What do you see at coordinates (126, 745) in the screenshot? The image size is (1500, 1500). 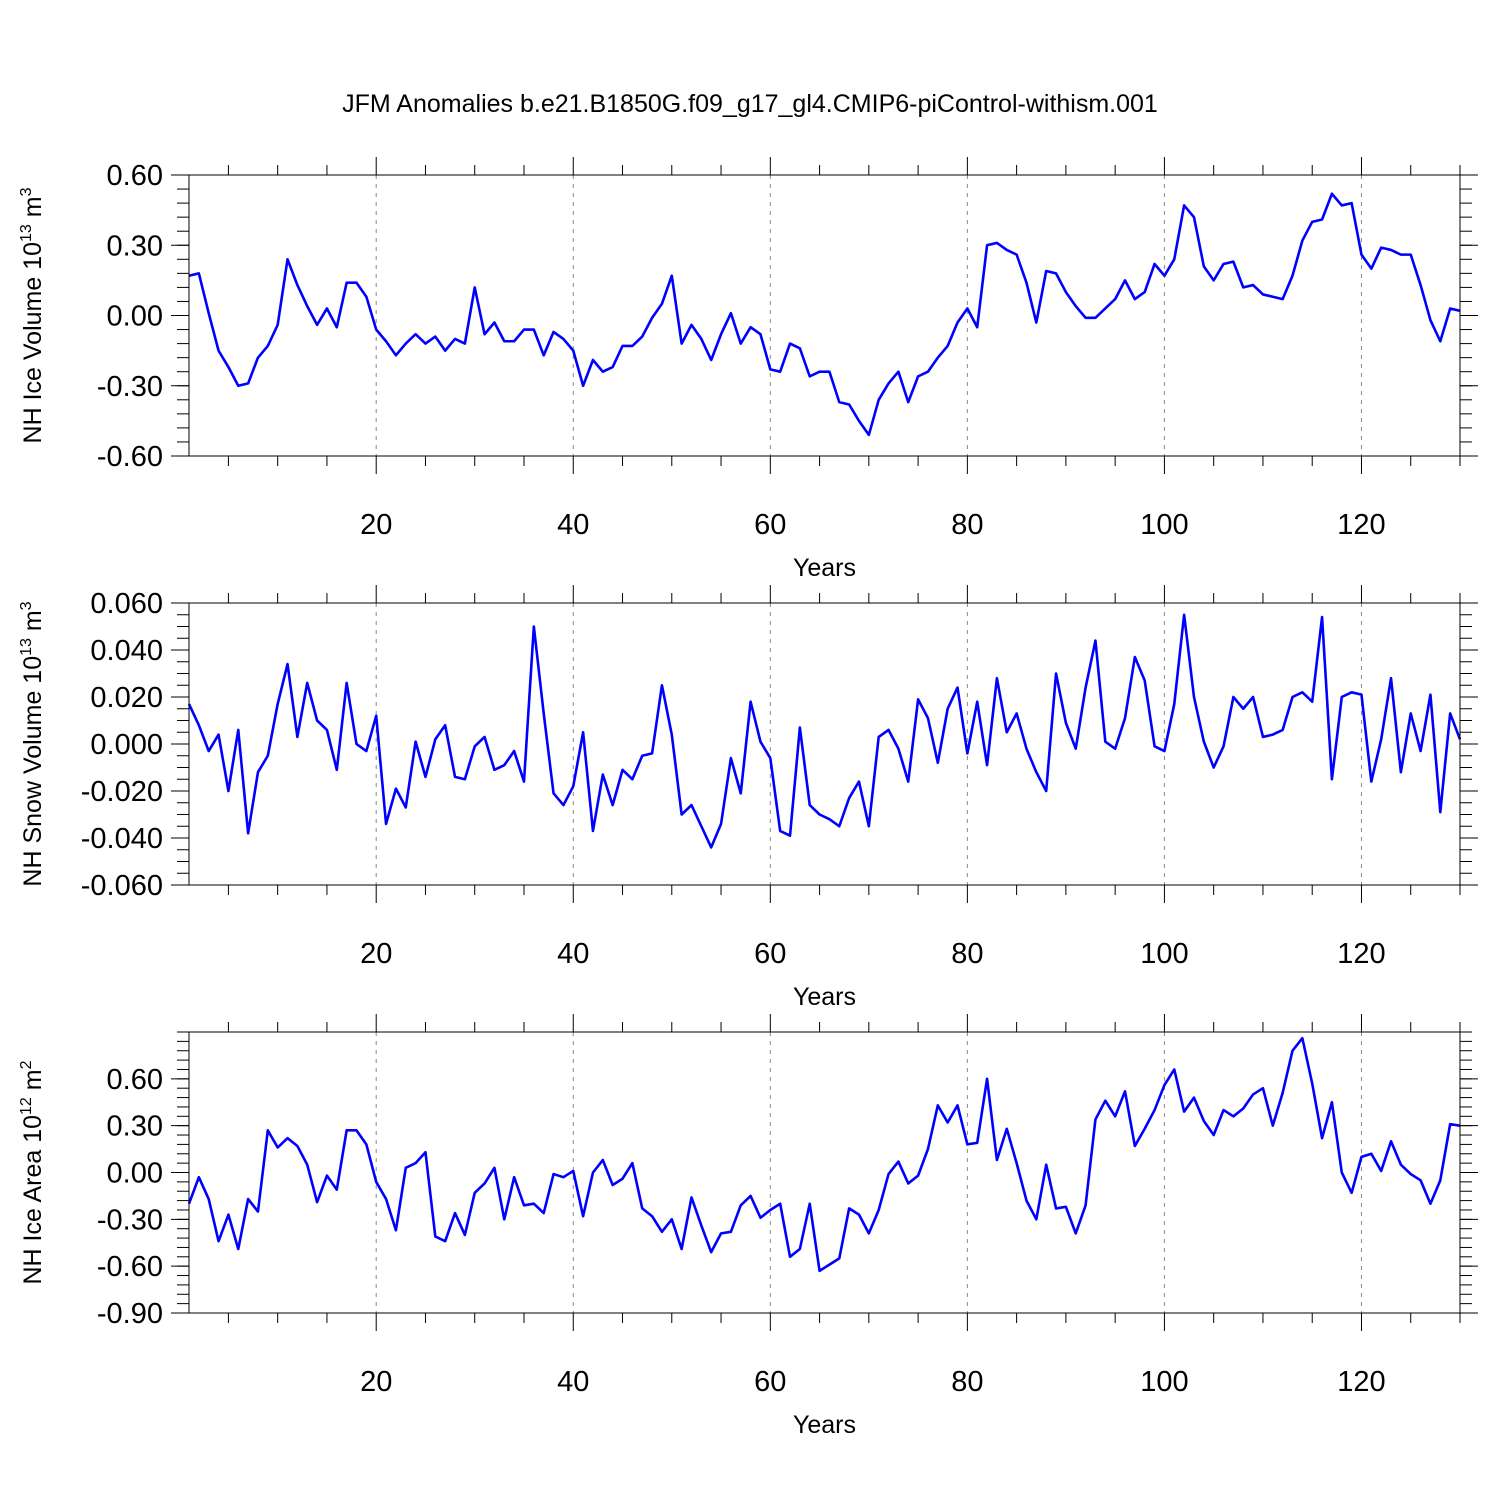 I see `y-tick-label: 0.000` at bounding box center [126, 745].